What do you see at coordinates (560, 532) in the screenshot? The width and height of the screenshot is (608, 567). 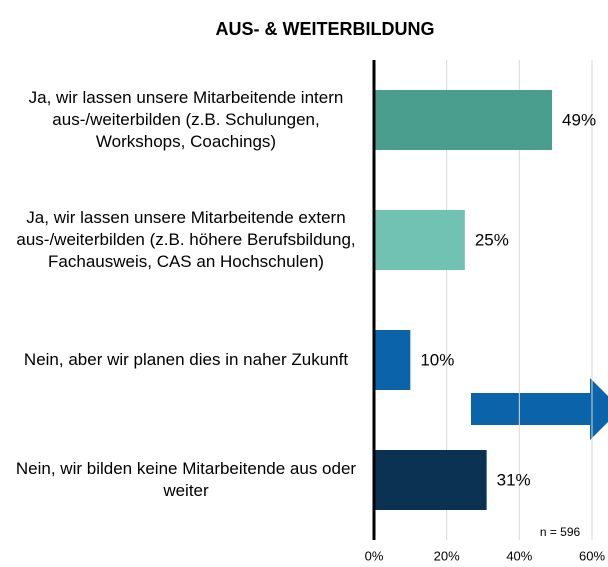 I see `annotation: n = 596` at bounding box center [560, 532].